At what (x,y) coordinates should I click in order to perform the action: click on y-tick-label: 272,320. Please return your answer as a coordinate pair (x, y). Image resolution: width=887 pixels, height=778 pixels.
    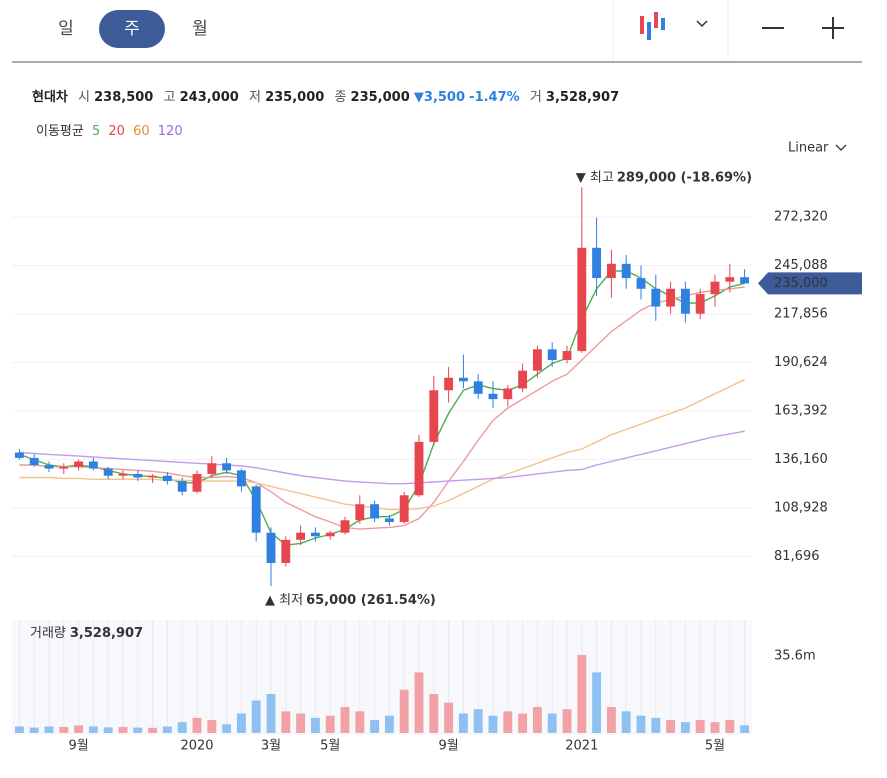
    Looking at the image, I should click on (801, 216).